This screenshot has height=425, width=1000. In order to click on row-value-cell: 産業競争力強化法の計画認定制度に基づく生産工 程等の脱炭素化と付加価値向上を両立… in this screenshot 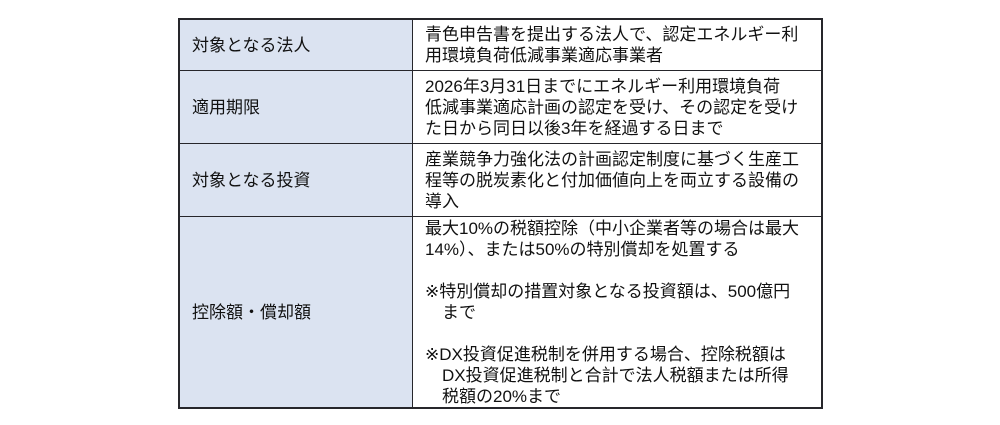, I will do `click(617, 180)`.